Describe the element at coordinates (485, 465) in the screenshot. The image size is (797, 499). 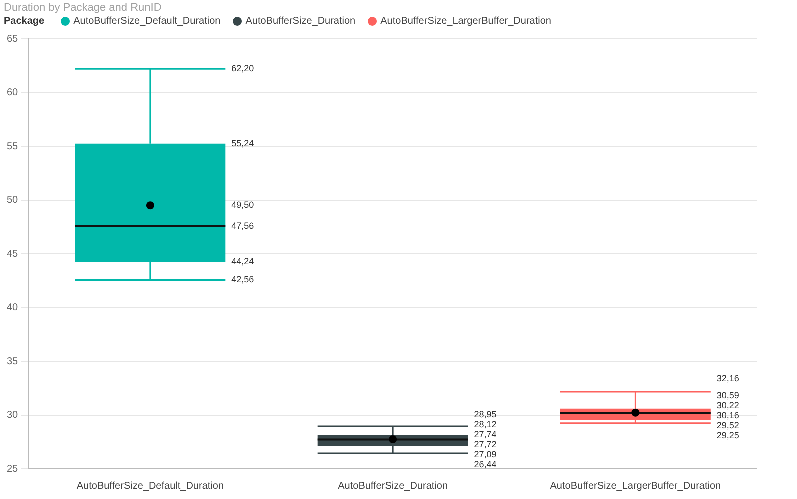
I see `text: 26,44` at that location.